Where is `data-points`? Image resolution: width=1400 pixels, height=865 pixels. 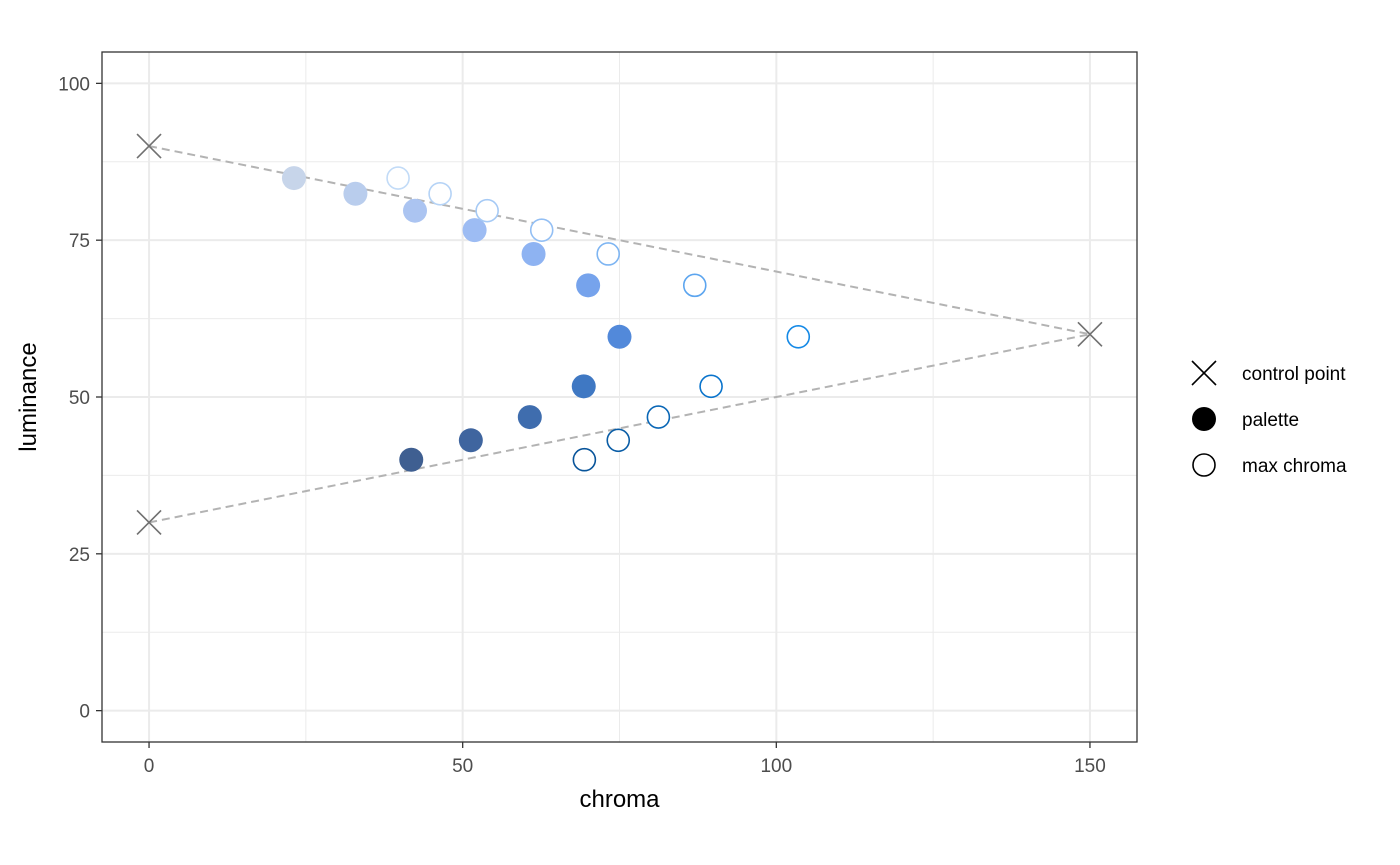
data-points is located at coordinates (546, 319).